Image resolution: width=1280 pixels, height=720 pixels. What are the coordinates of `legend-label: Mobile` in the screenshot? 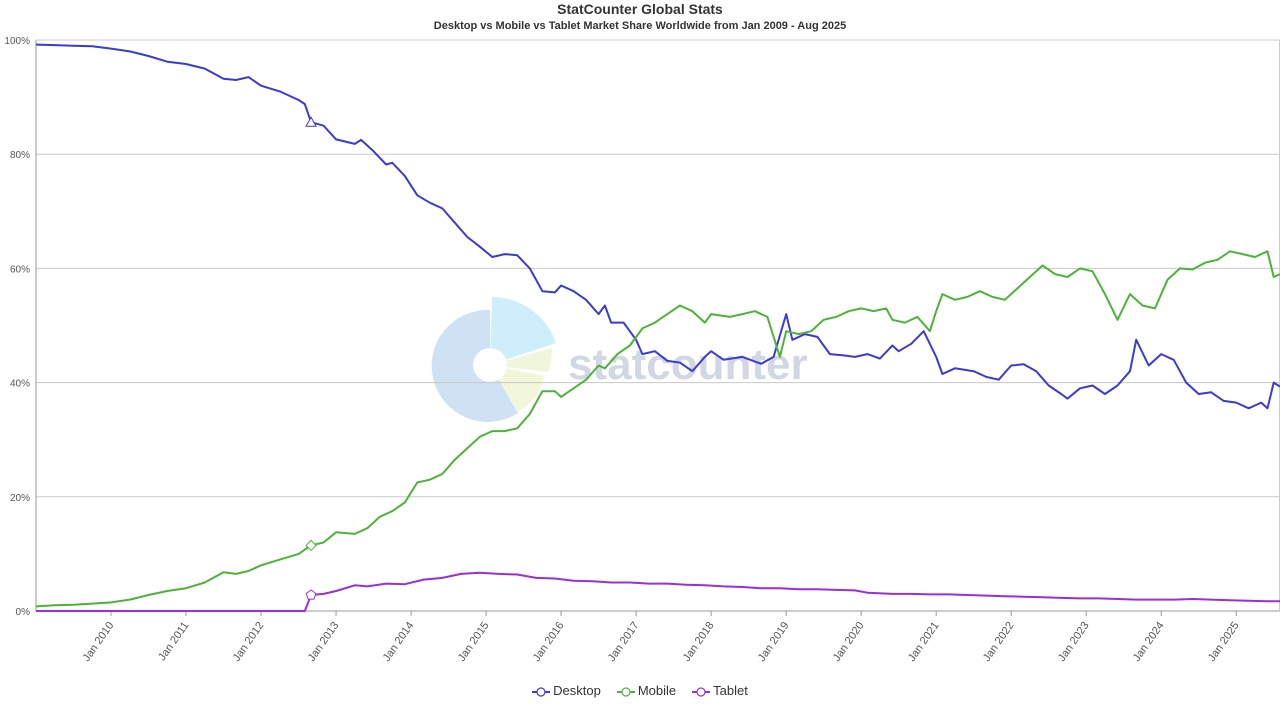 It's located at (657, 690).